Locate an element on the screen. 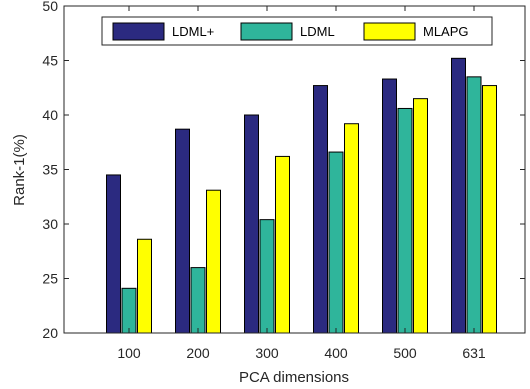 The width and height of the screenshot is (530, 389). legend-label: MLAPG is located at coordinates (446, 31).